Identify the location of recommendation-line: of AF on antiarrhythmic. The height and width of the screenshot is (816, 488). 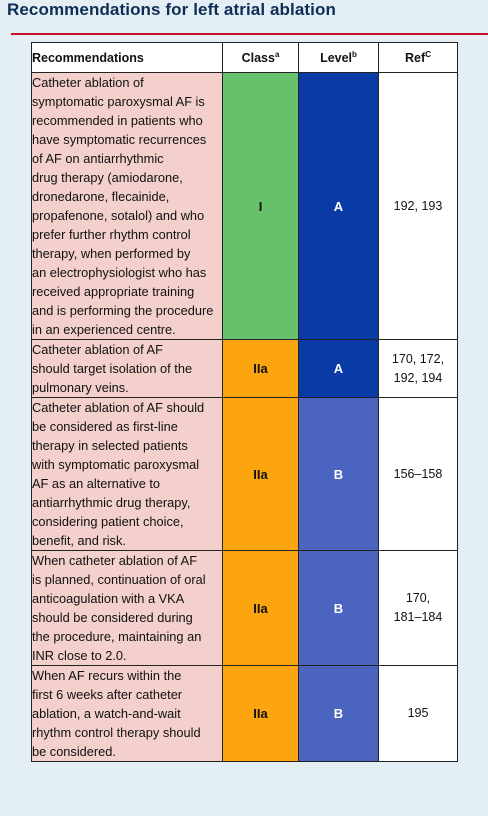
(98, 158).